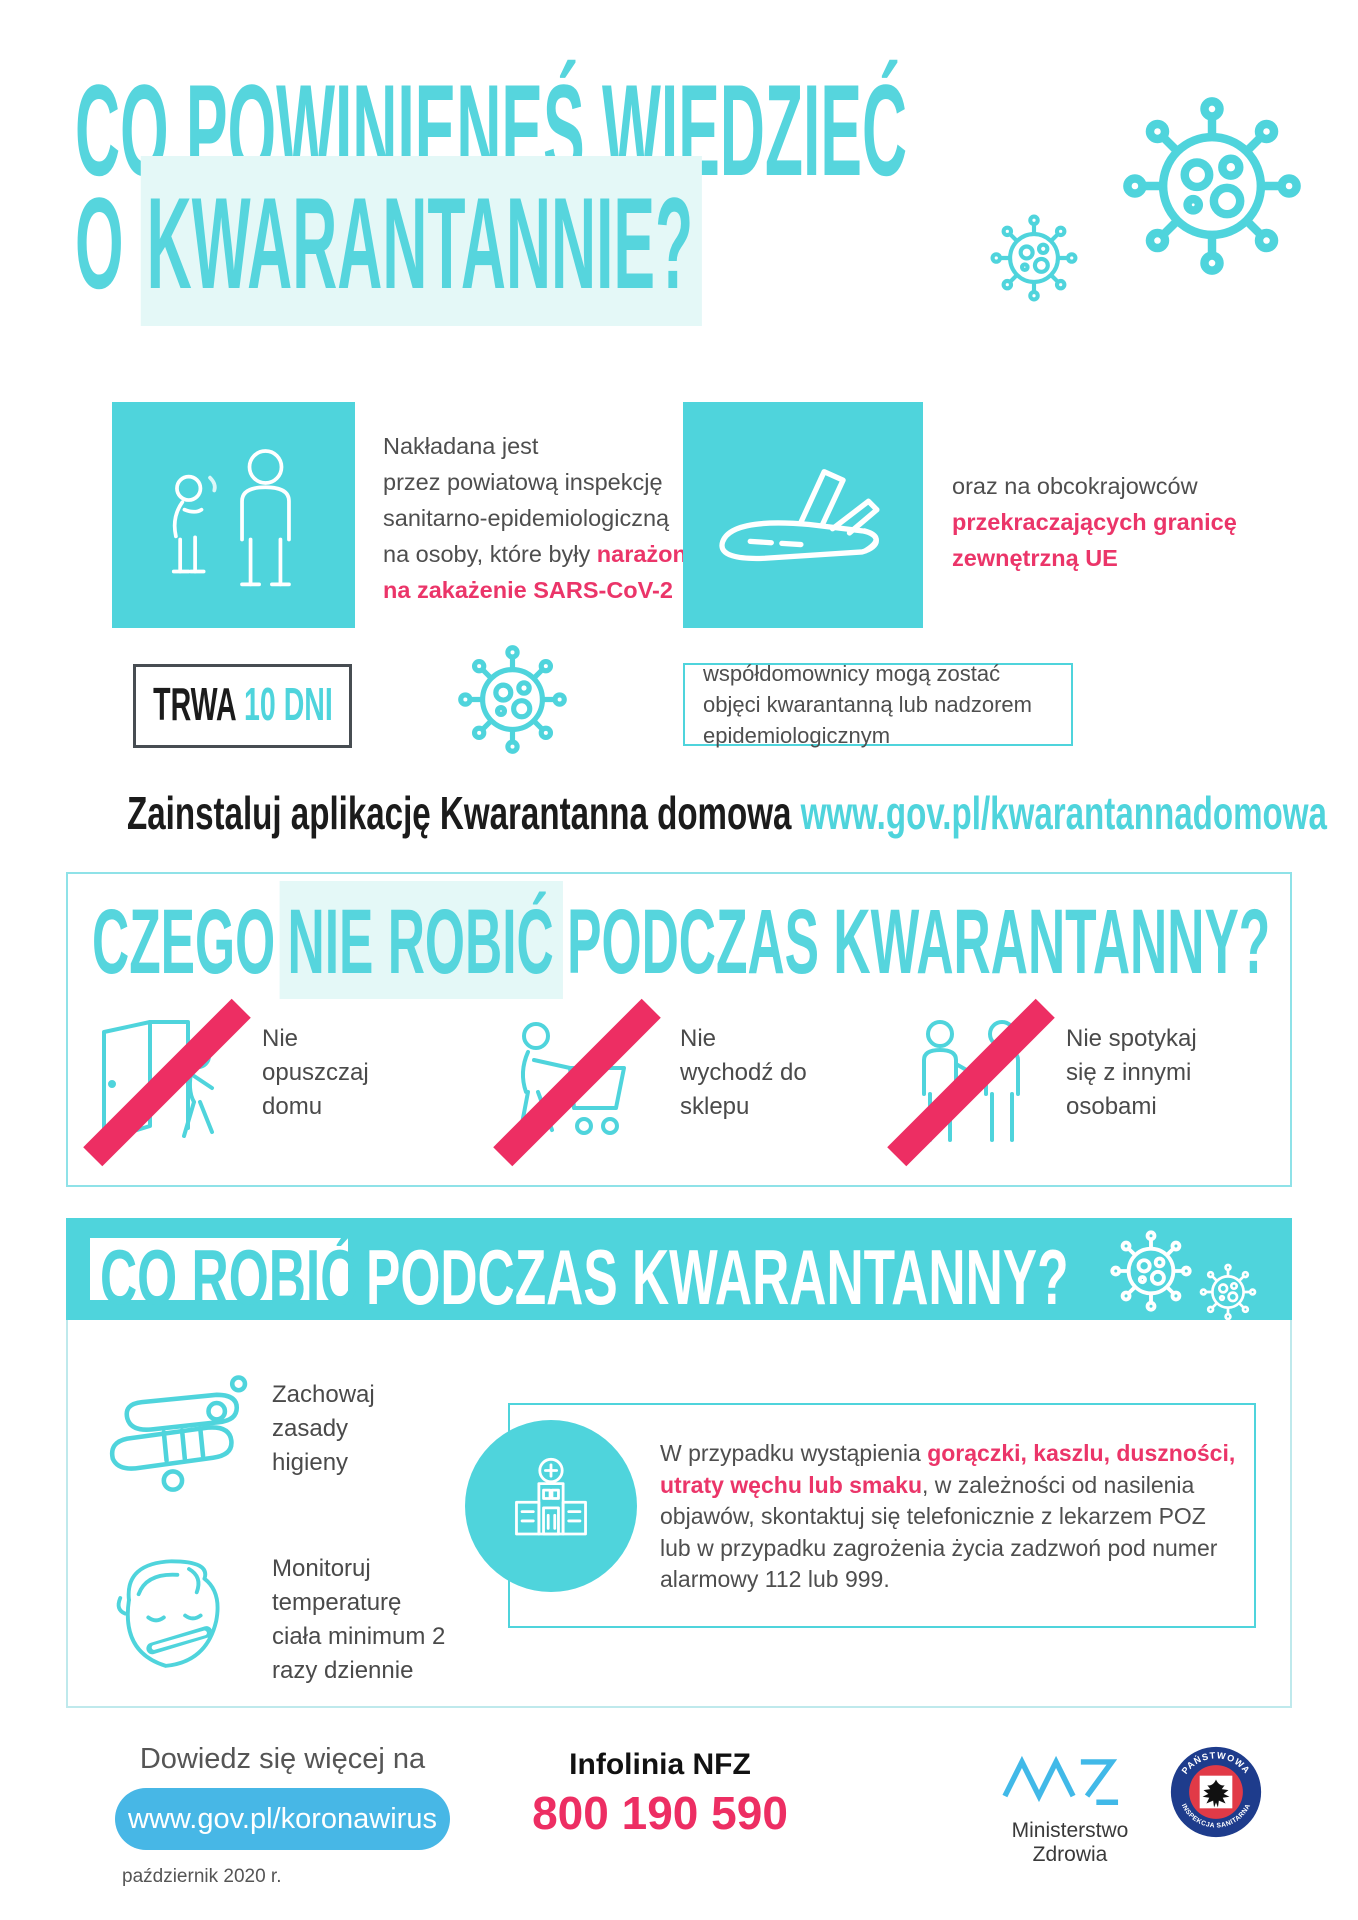  I want to click on nfz-hotline: Infolinia NFZ 800 190 590, so click(660, 1794).